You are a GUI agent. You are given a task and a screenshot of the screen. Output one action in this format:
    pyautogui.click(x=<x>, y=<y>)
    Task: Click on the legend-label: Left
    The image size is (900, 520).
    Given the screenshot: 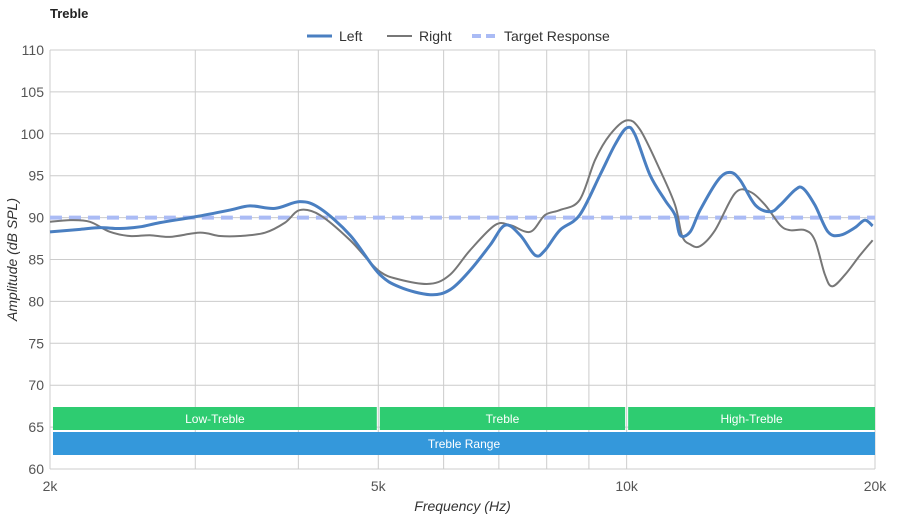 What is the action you would take?
    pyautogui.click(x=350, y=36)
    